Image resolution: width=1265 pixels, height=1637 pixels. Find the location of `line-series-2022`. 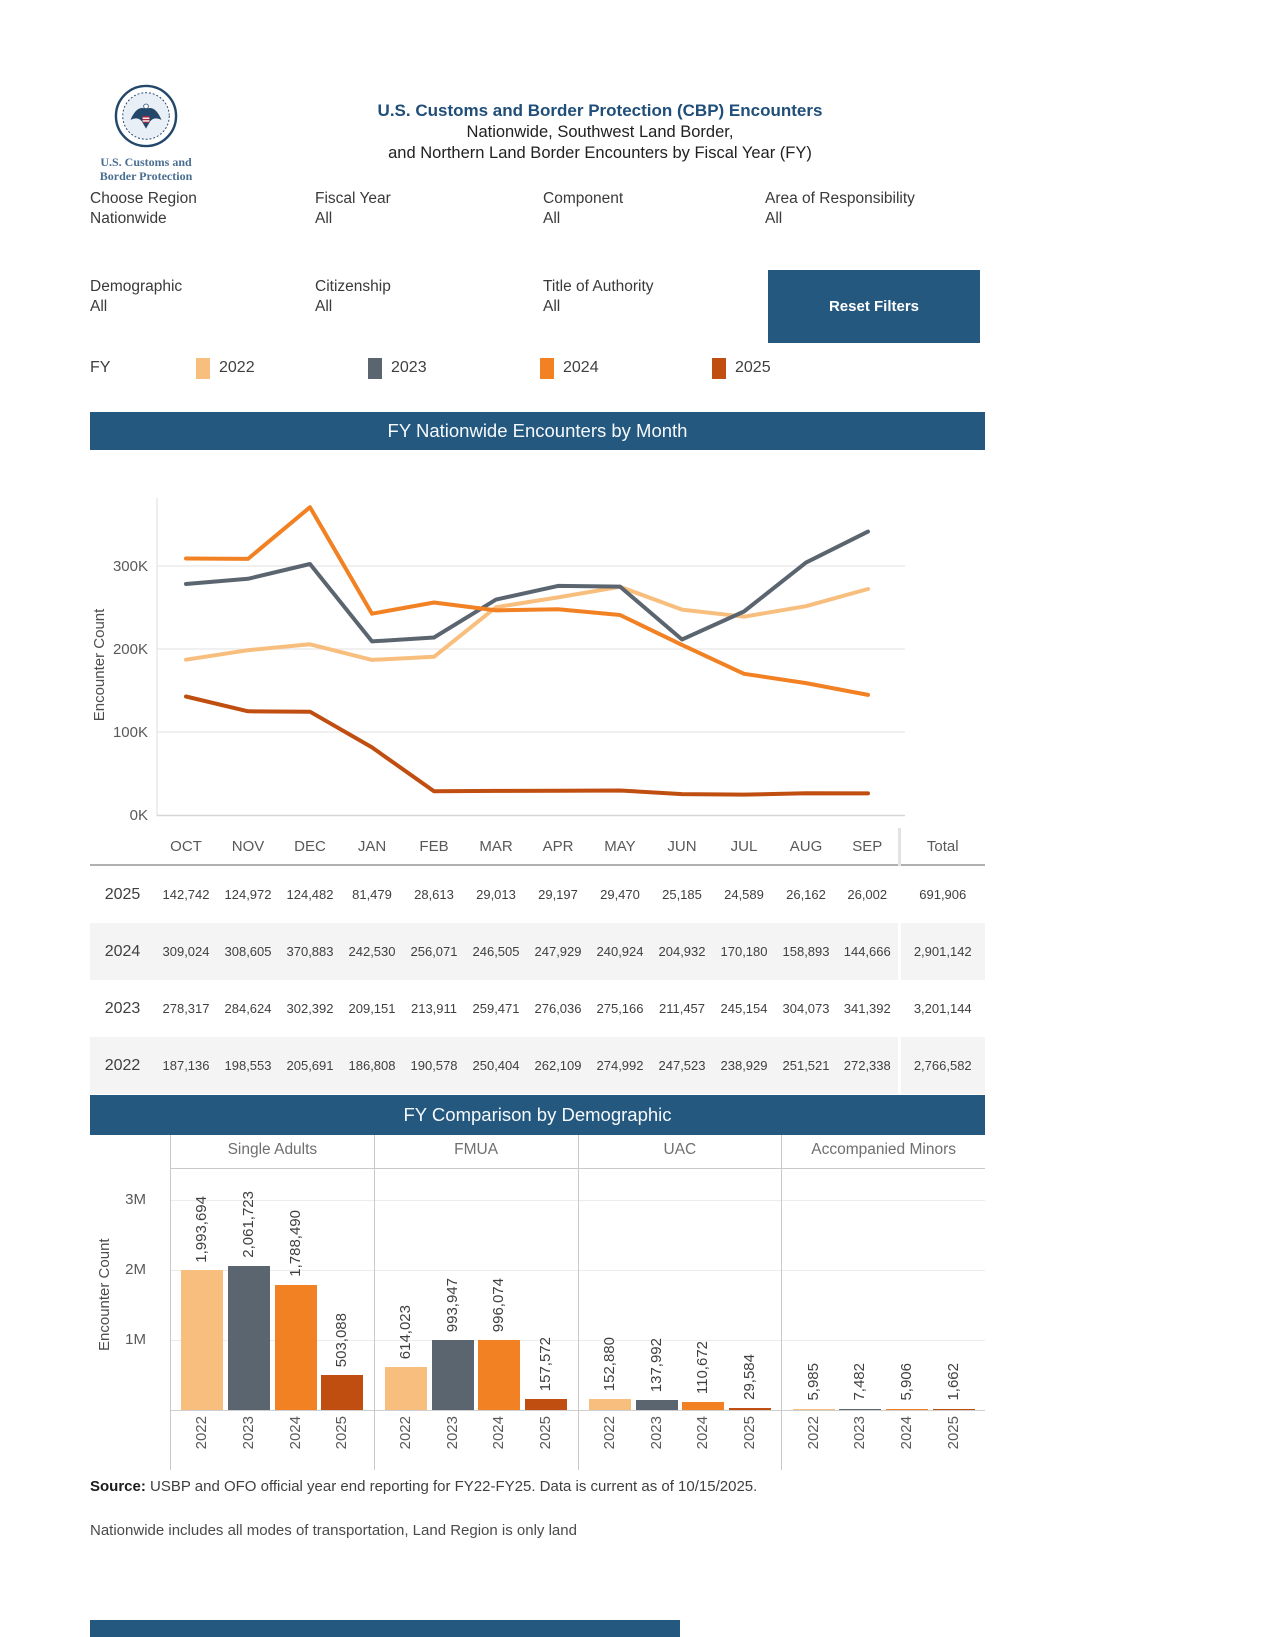

line-series-2022 is located at coordinates (527, 623).